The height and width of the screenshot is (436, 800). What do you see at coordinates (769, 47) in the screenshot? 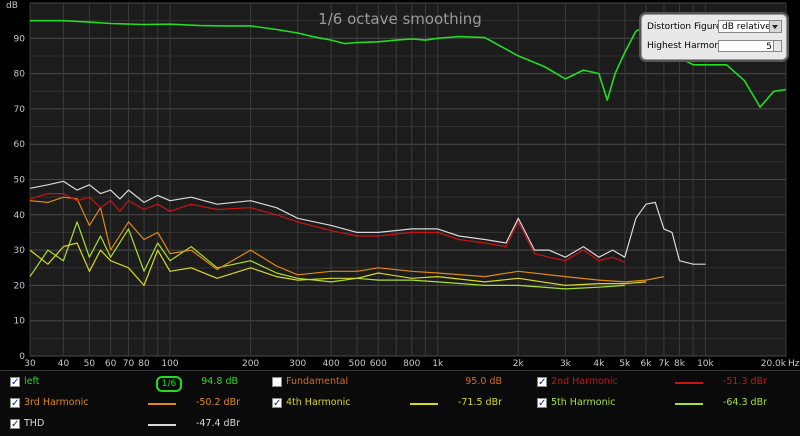
I see `highest-harmonic-value: 5` at bounding box center [769, 47].